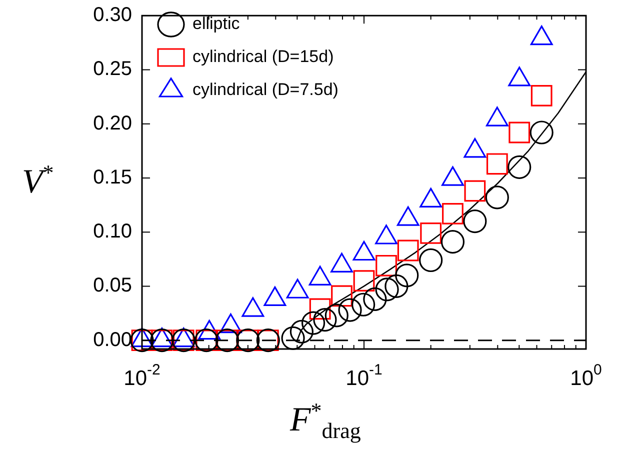  Describe the element at coordinates (112, 177) in the screenshot. I see `y-tick-label: 0.15` at that location.